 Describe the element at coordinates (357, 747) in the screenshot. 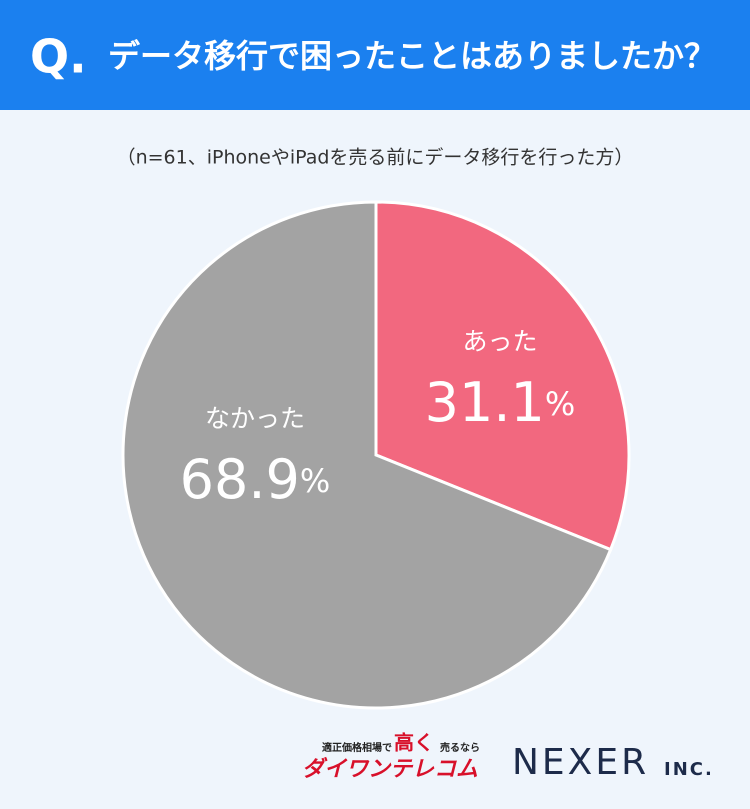

I see `logo-tagline: 適正価格相場で` at that location.